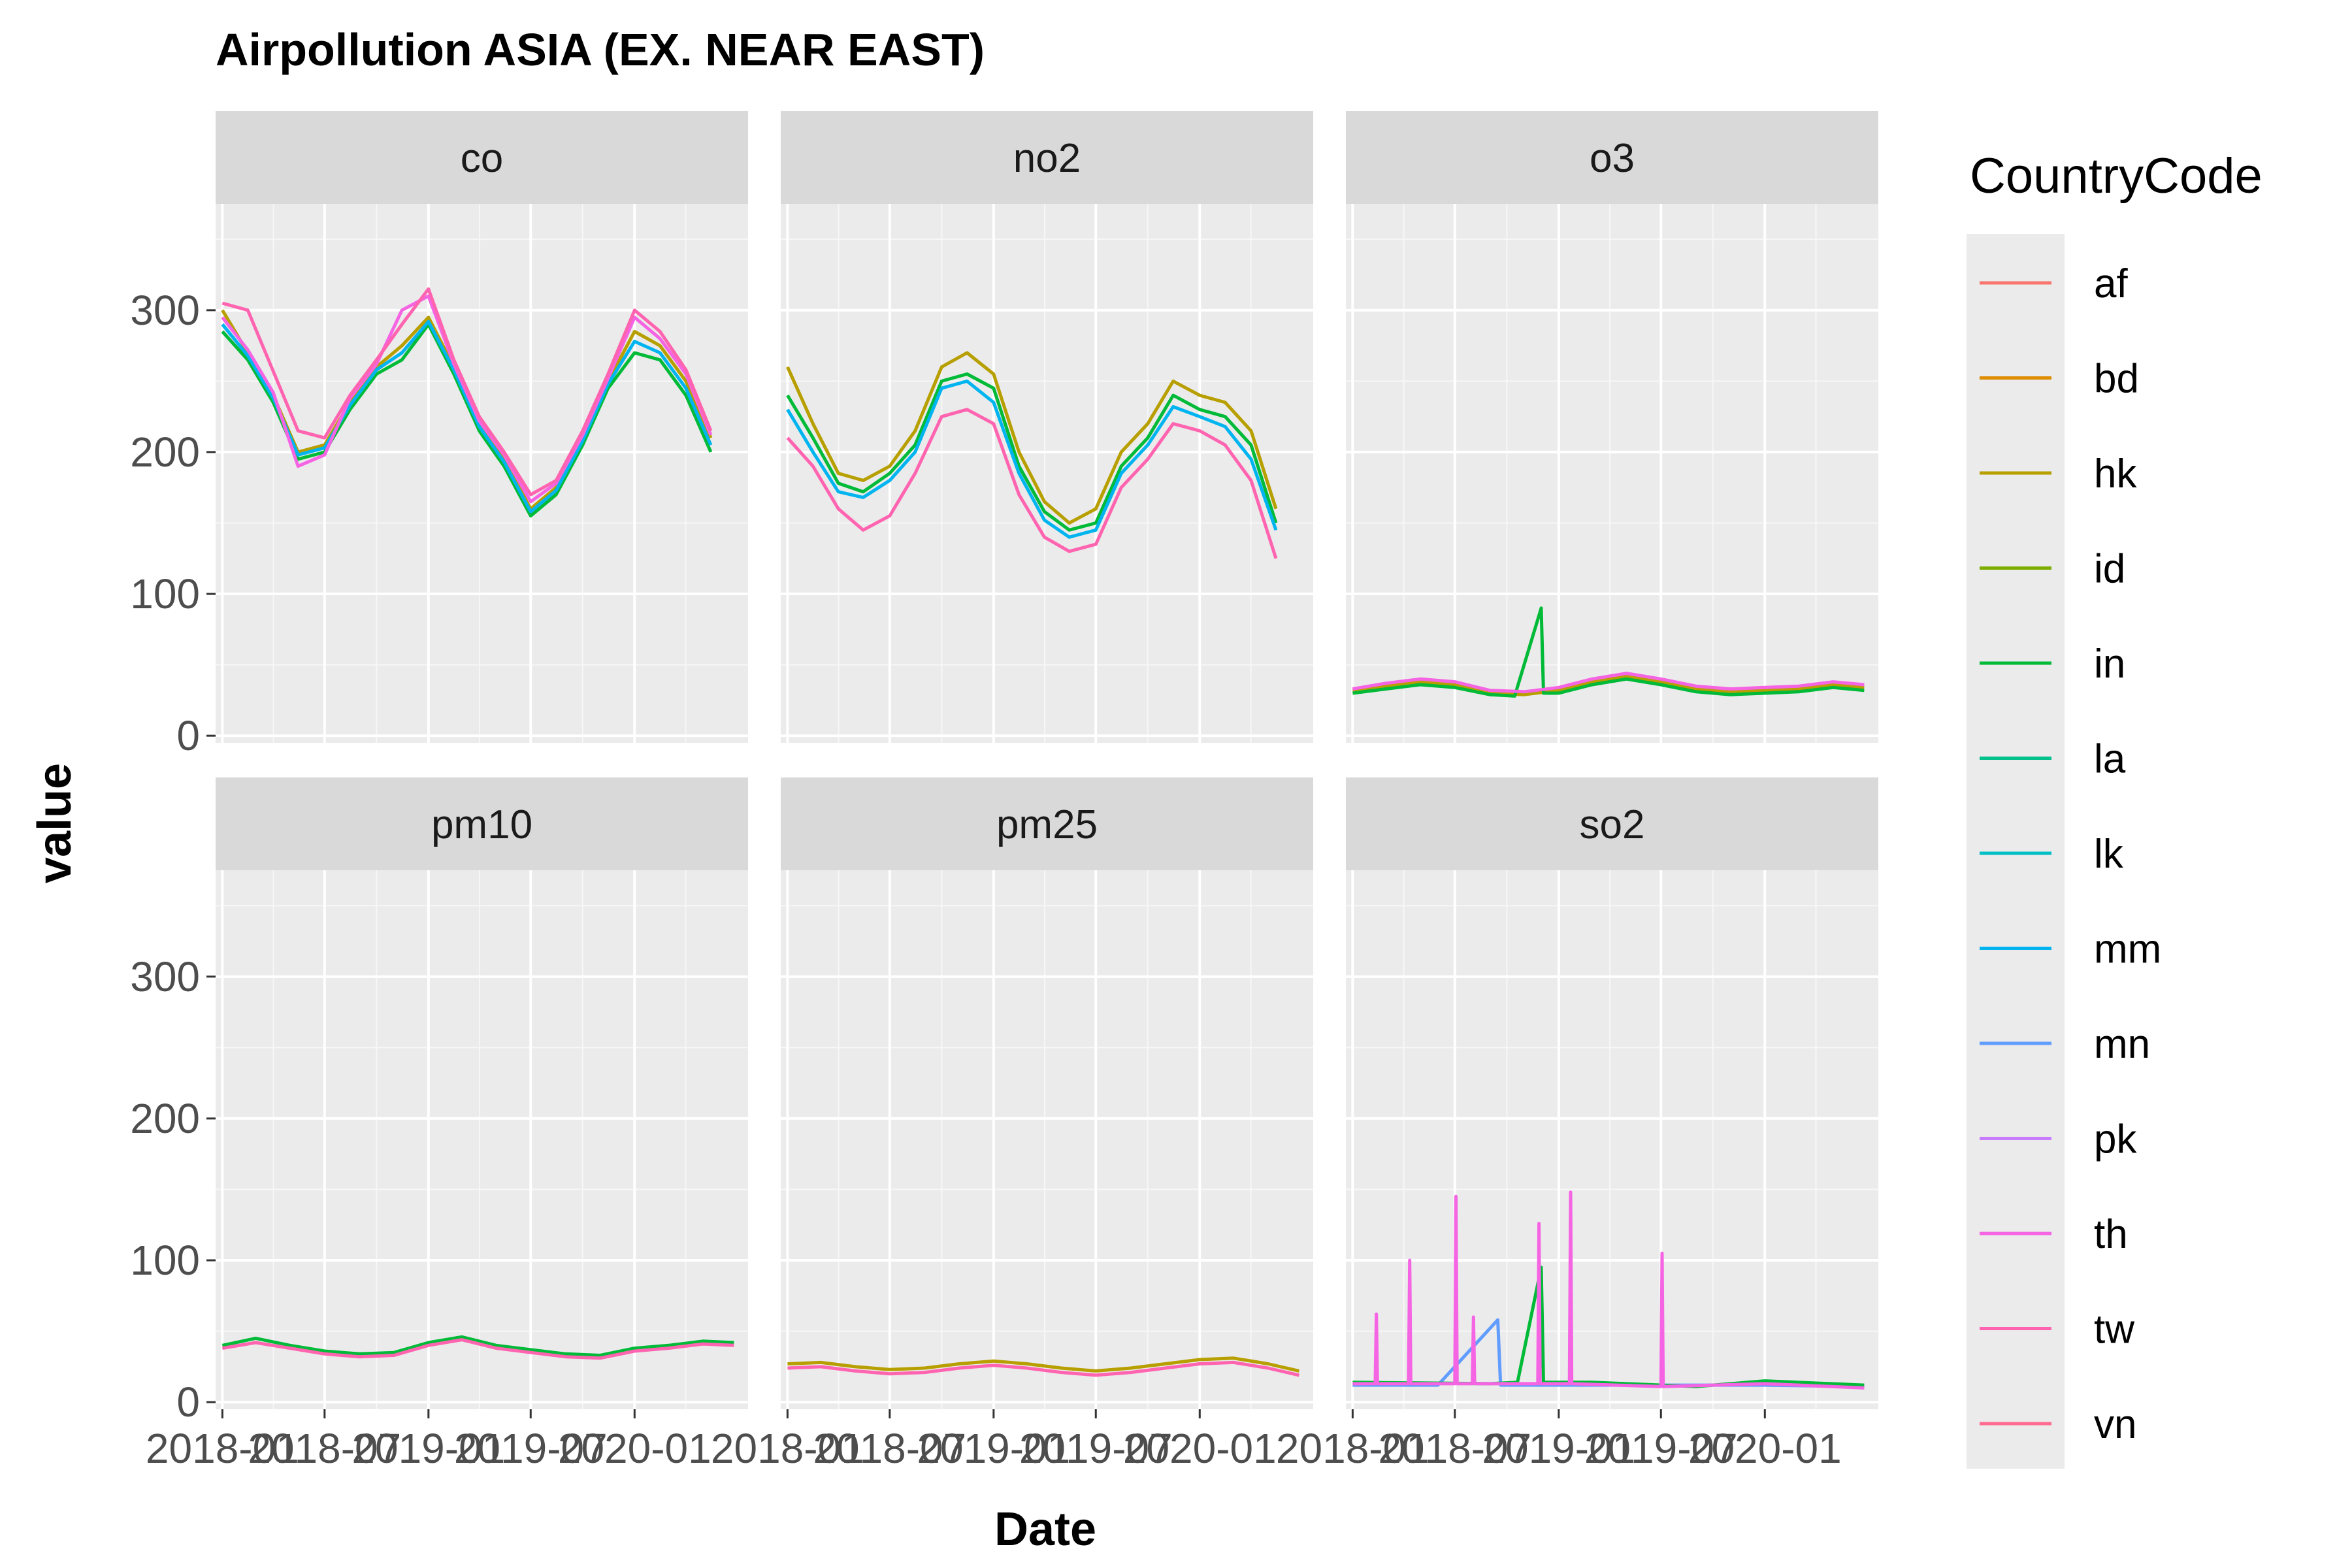 This screenshot has width=2352, height=1568. Describe the element at coordinates (600, 49) in the screenshot. I see `chart-title: Airpollution ASIA (EX. NEAR EAST)` at that location.